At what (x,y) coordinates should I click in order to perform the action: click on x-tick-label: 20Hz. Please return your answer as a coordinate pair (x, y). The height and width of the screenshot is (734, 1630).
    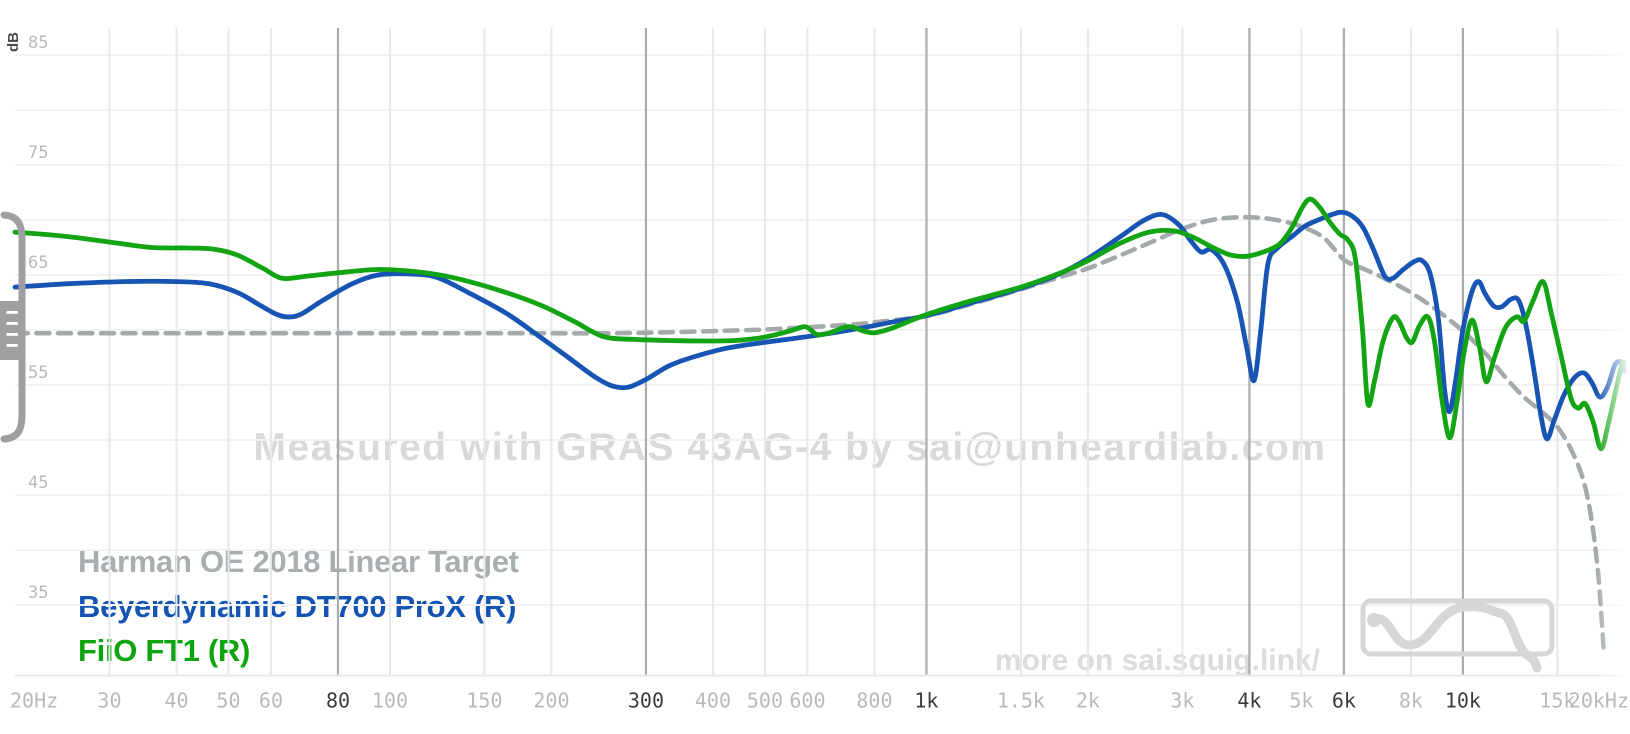
    Looking at the image, I should click on (34, 701).